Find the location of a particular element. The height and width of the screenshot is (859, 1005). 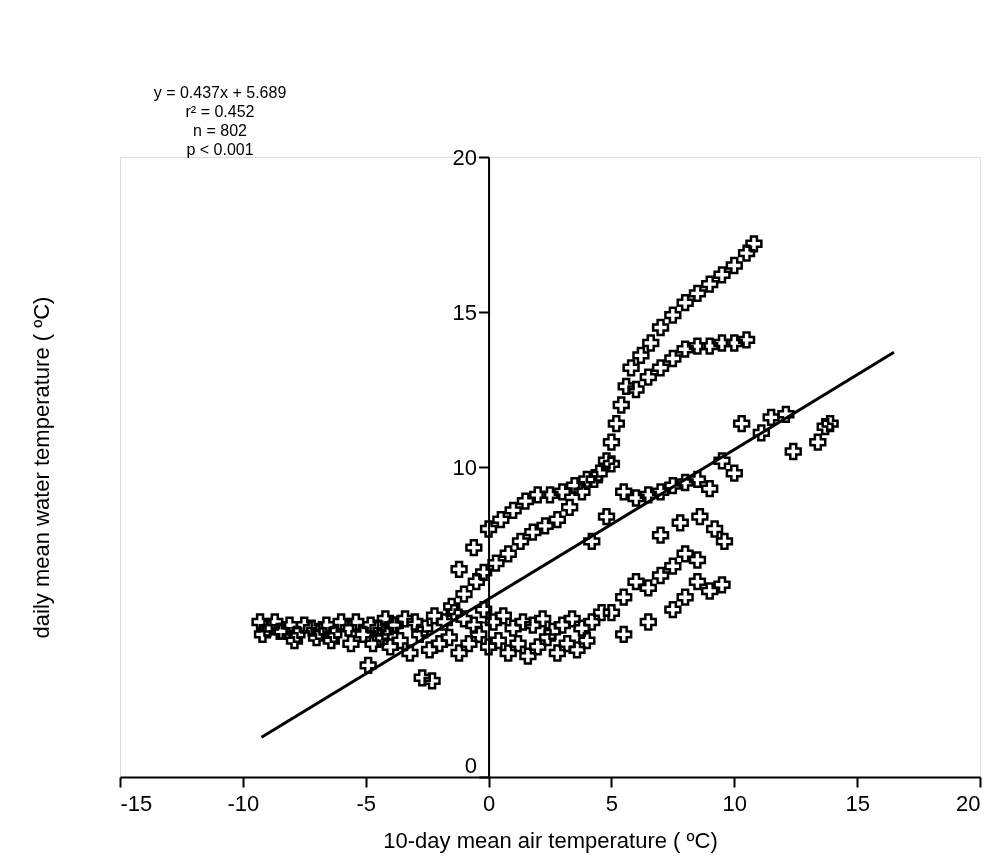

x-tick-label: -15 is located at coordinates (136, 803).